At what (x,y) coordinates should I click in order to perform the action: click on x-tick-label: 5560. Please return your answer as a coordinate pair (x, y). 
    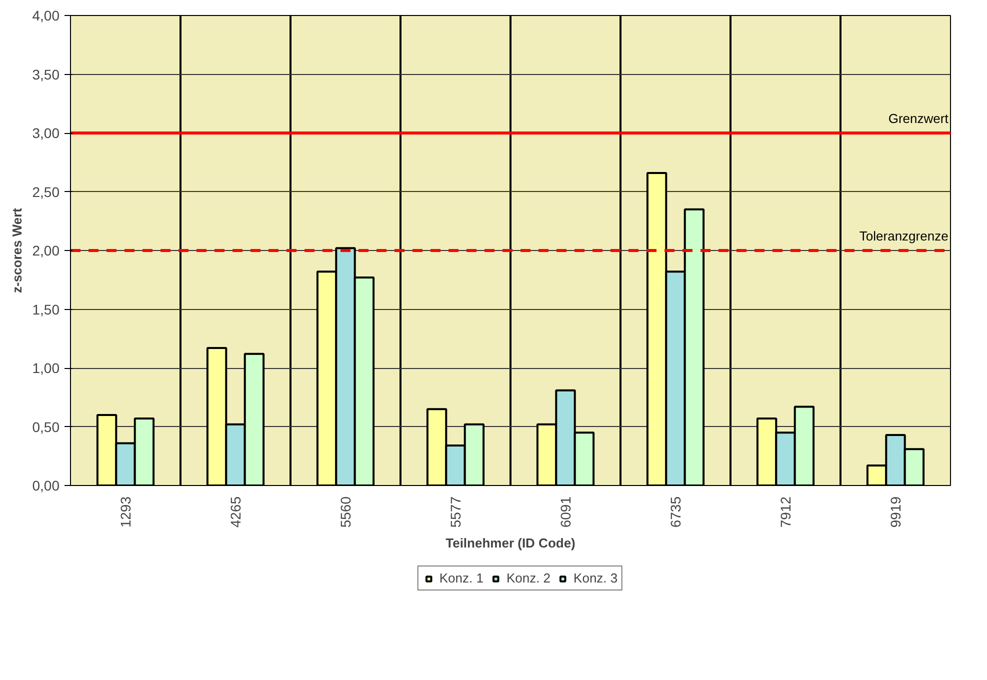
    Looking at the image, I should click on (346, 512).